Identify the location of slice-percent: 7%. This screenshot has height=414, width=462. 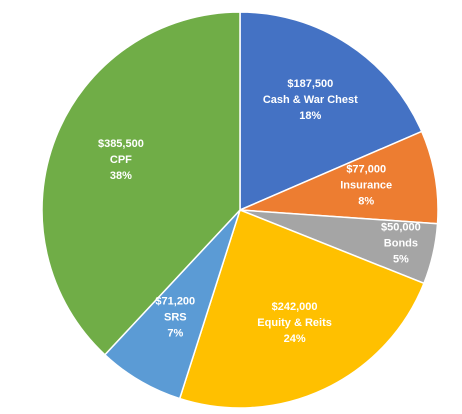
(175, 333).